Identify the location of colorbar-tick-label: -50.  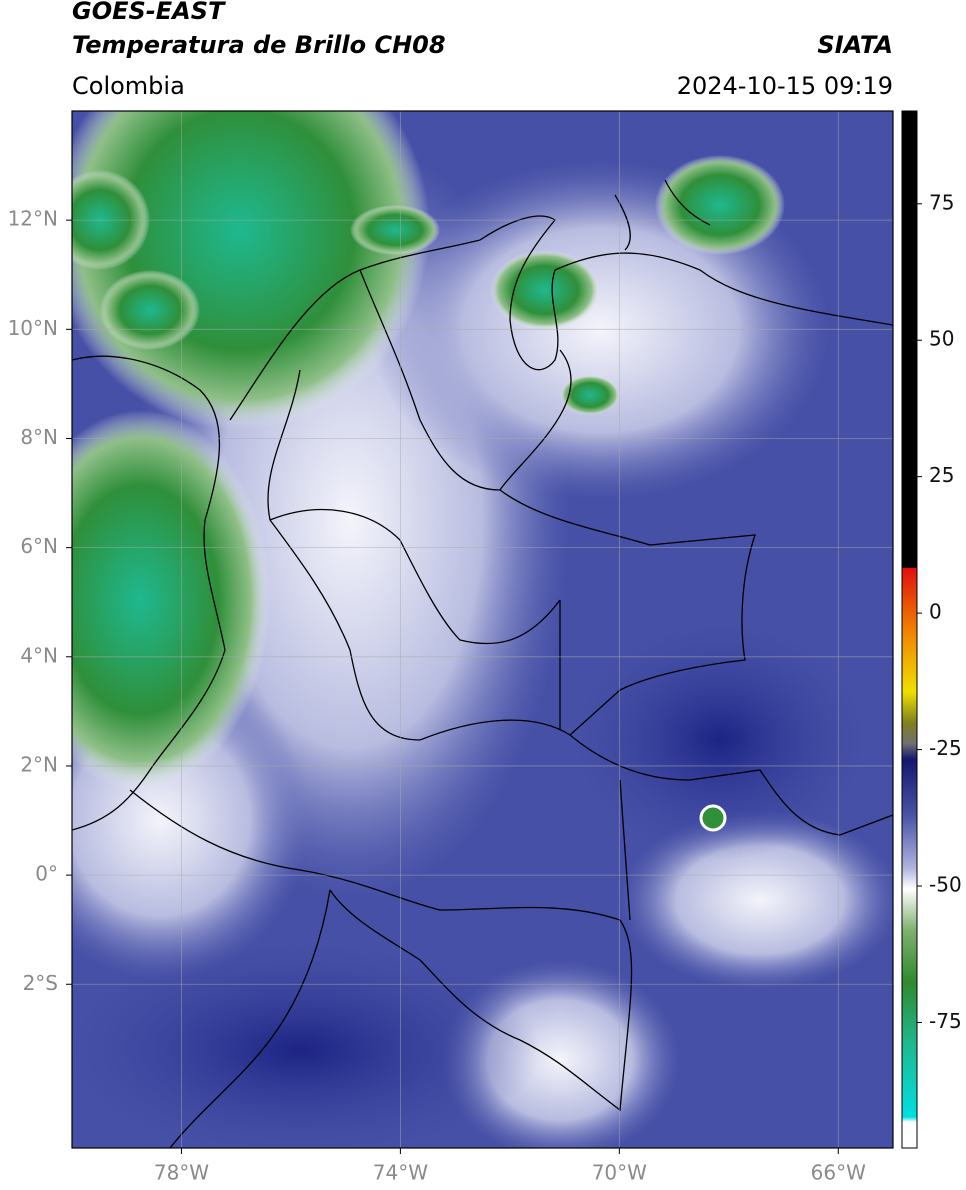
(945, 885).